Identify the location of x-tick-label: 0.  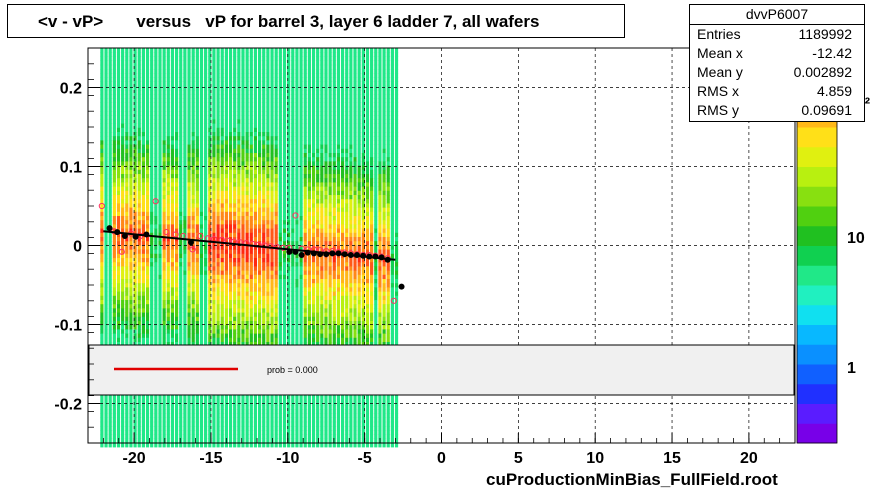
(441, 458).